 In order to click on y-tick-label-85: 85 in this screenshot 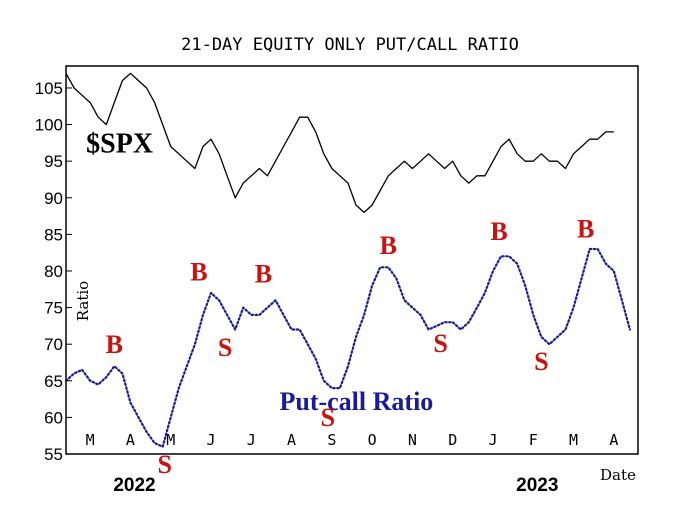, I will do `click(53, 234)`.